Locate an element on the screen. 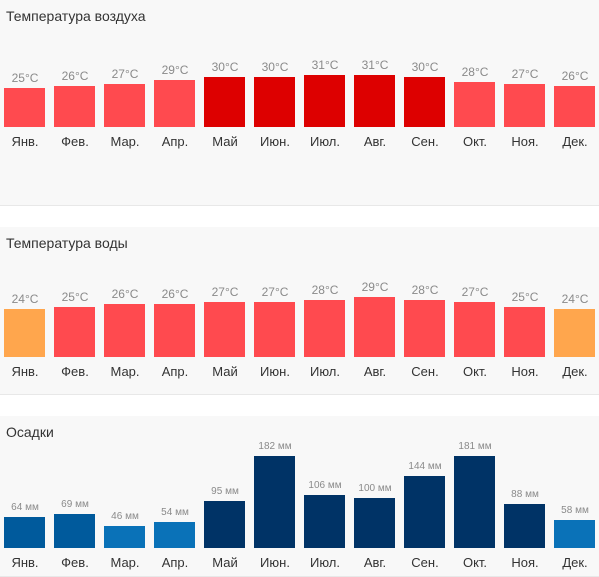  air-month-label: Фев. is located at coordinates (75, 141).